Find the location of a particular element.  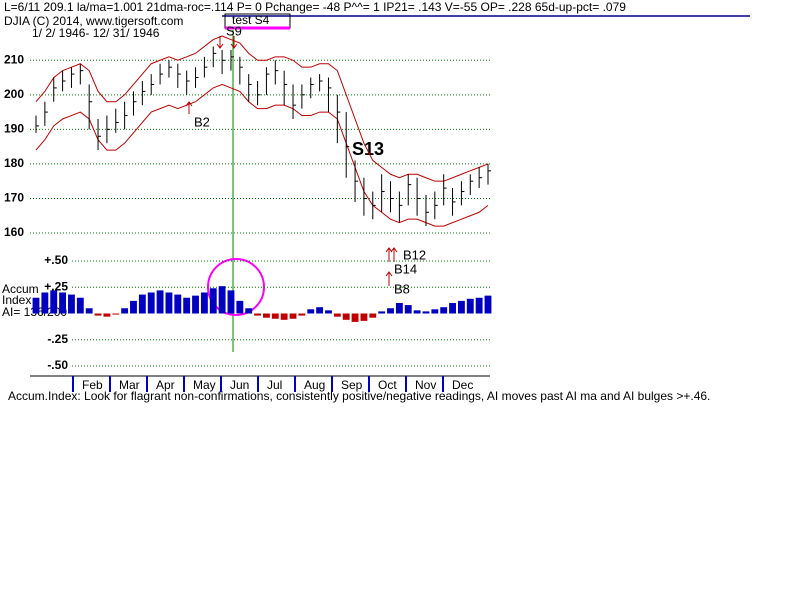

y-tick-label: -.50 is located at coordinates (57, 365).